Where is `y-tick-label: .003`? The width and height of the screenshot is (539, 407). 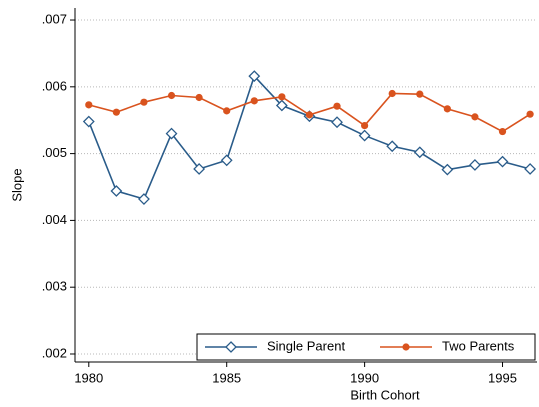
y-tick-label: .003 is located at coordinates (54, 286).